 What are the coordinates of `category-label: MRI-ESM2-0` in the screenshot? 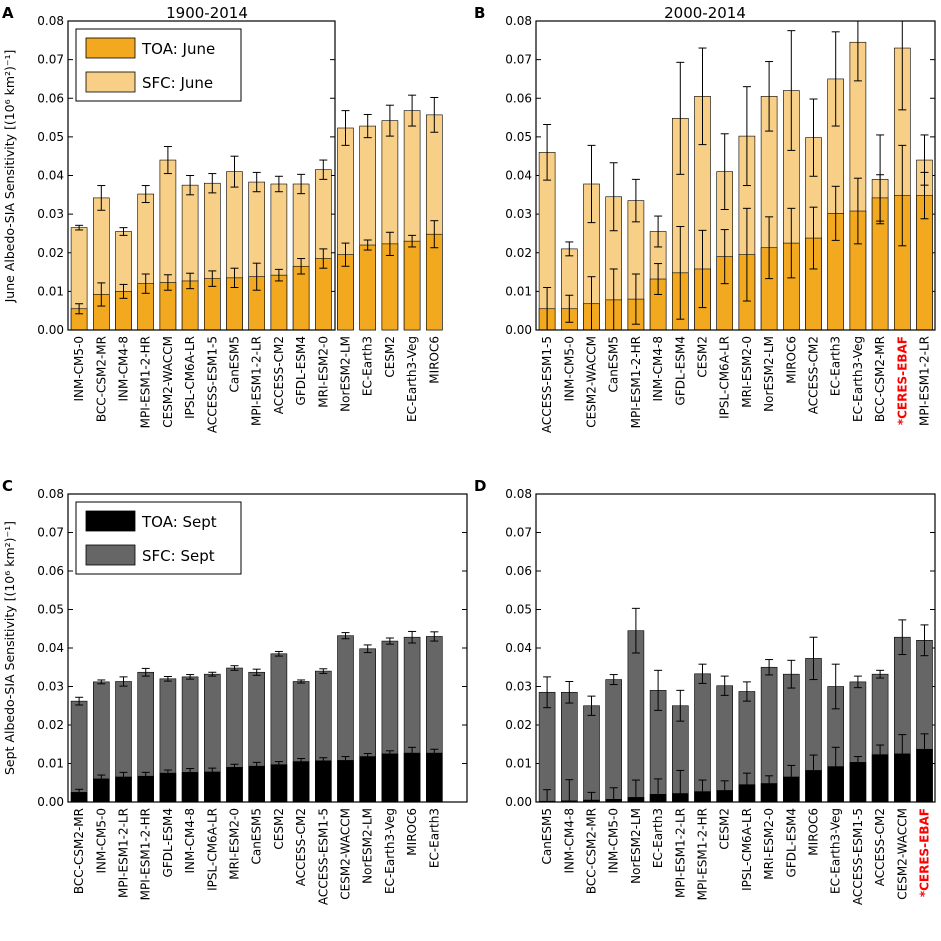 It's located at (235, 844).